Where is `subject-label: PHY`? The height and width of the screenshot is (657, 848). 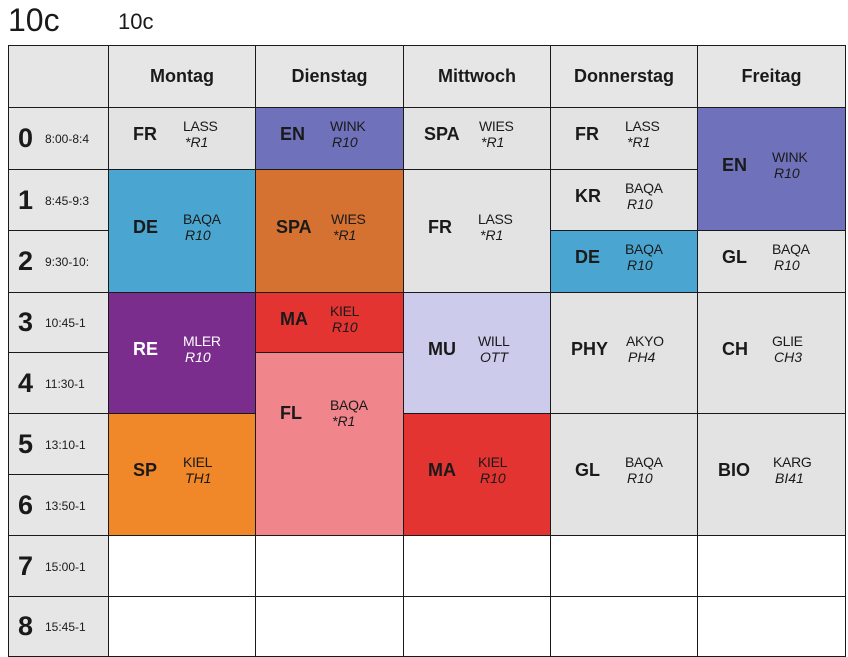 subject-label: PHY is located at coordinates (590, 348).